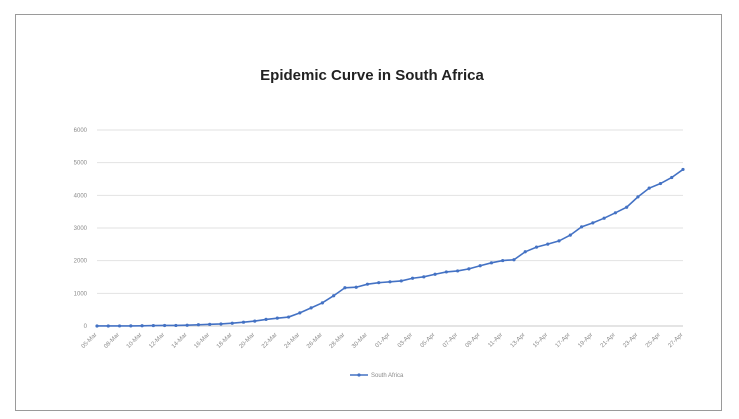  What do you see at coordinates (382, 340) in the screenshot?
I see `x-tick-label: 01-Apr` at bounding box center [382, 340].